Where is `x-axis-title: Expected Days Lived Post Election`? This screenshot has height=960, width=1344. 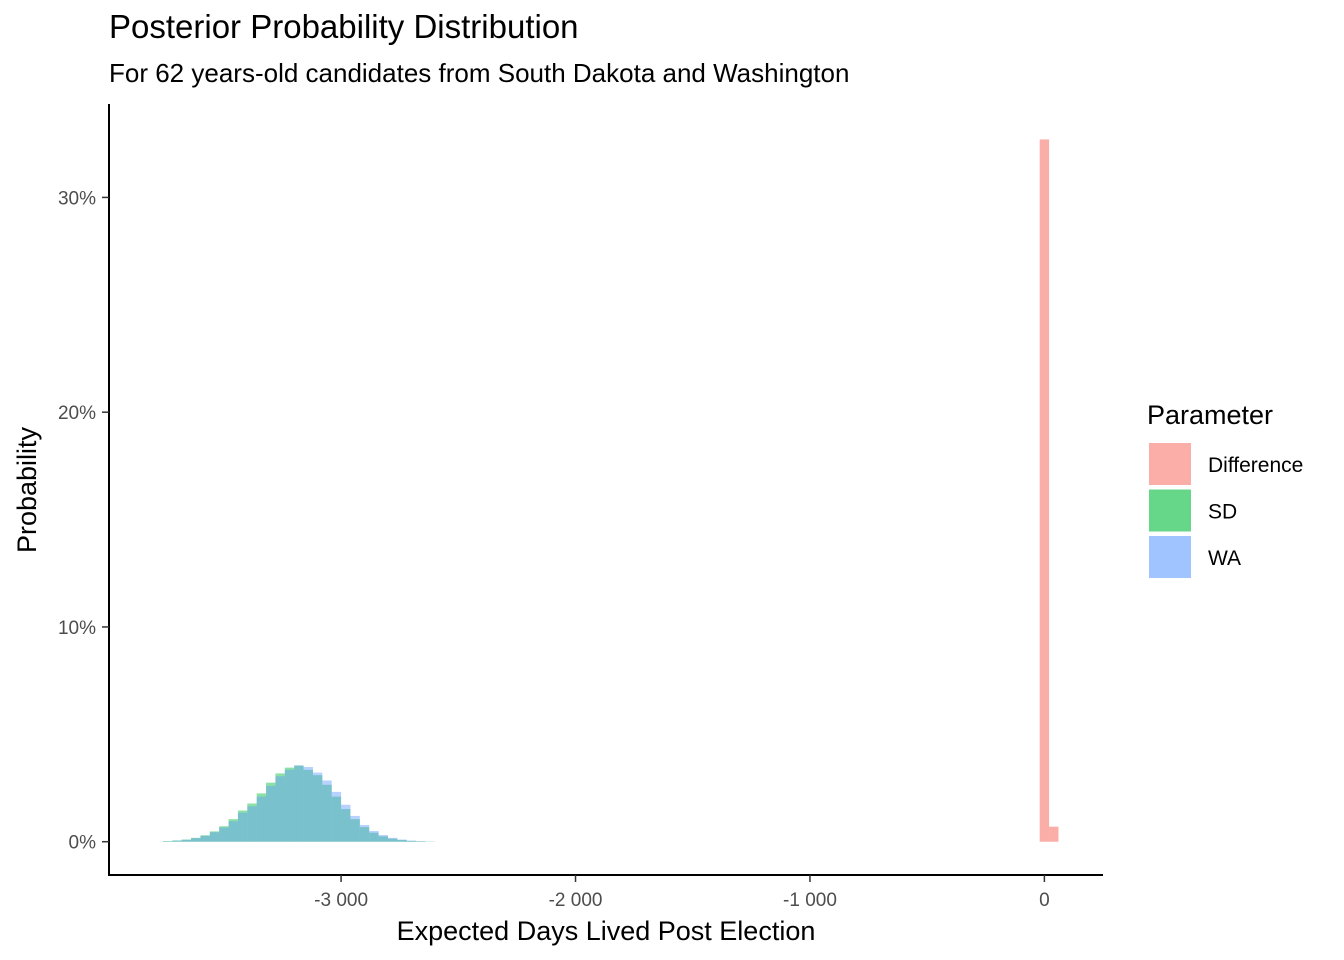 x-axis-title: Expected Days Lived Post Election is located at coordinates (606, 931).